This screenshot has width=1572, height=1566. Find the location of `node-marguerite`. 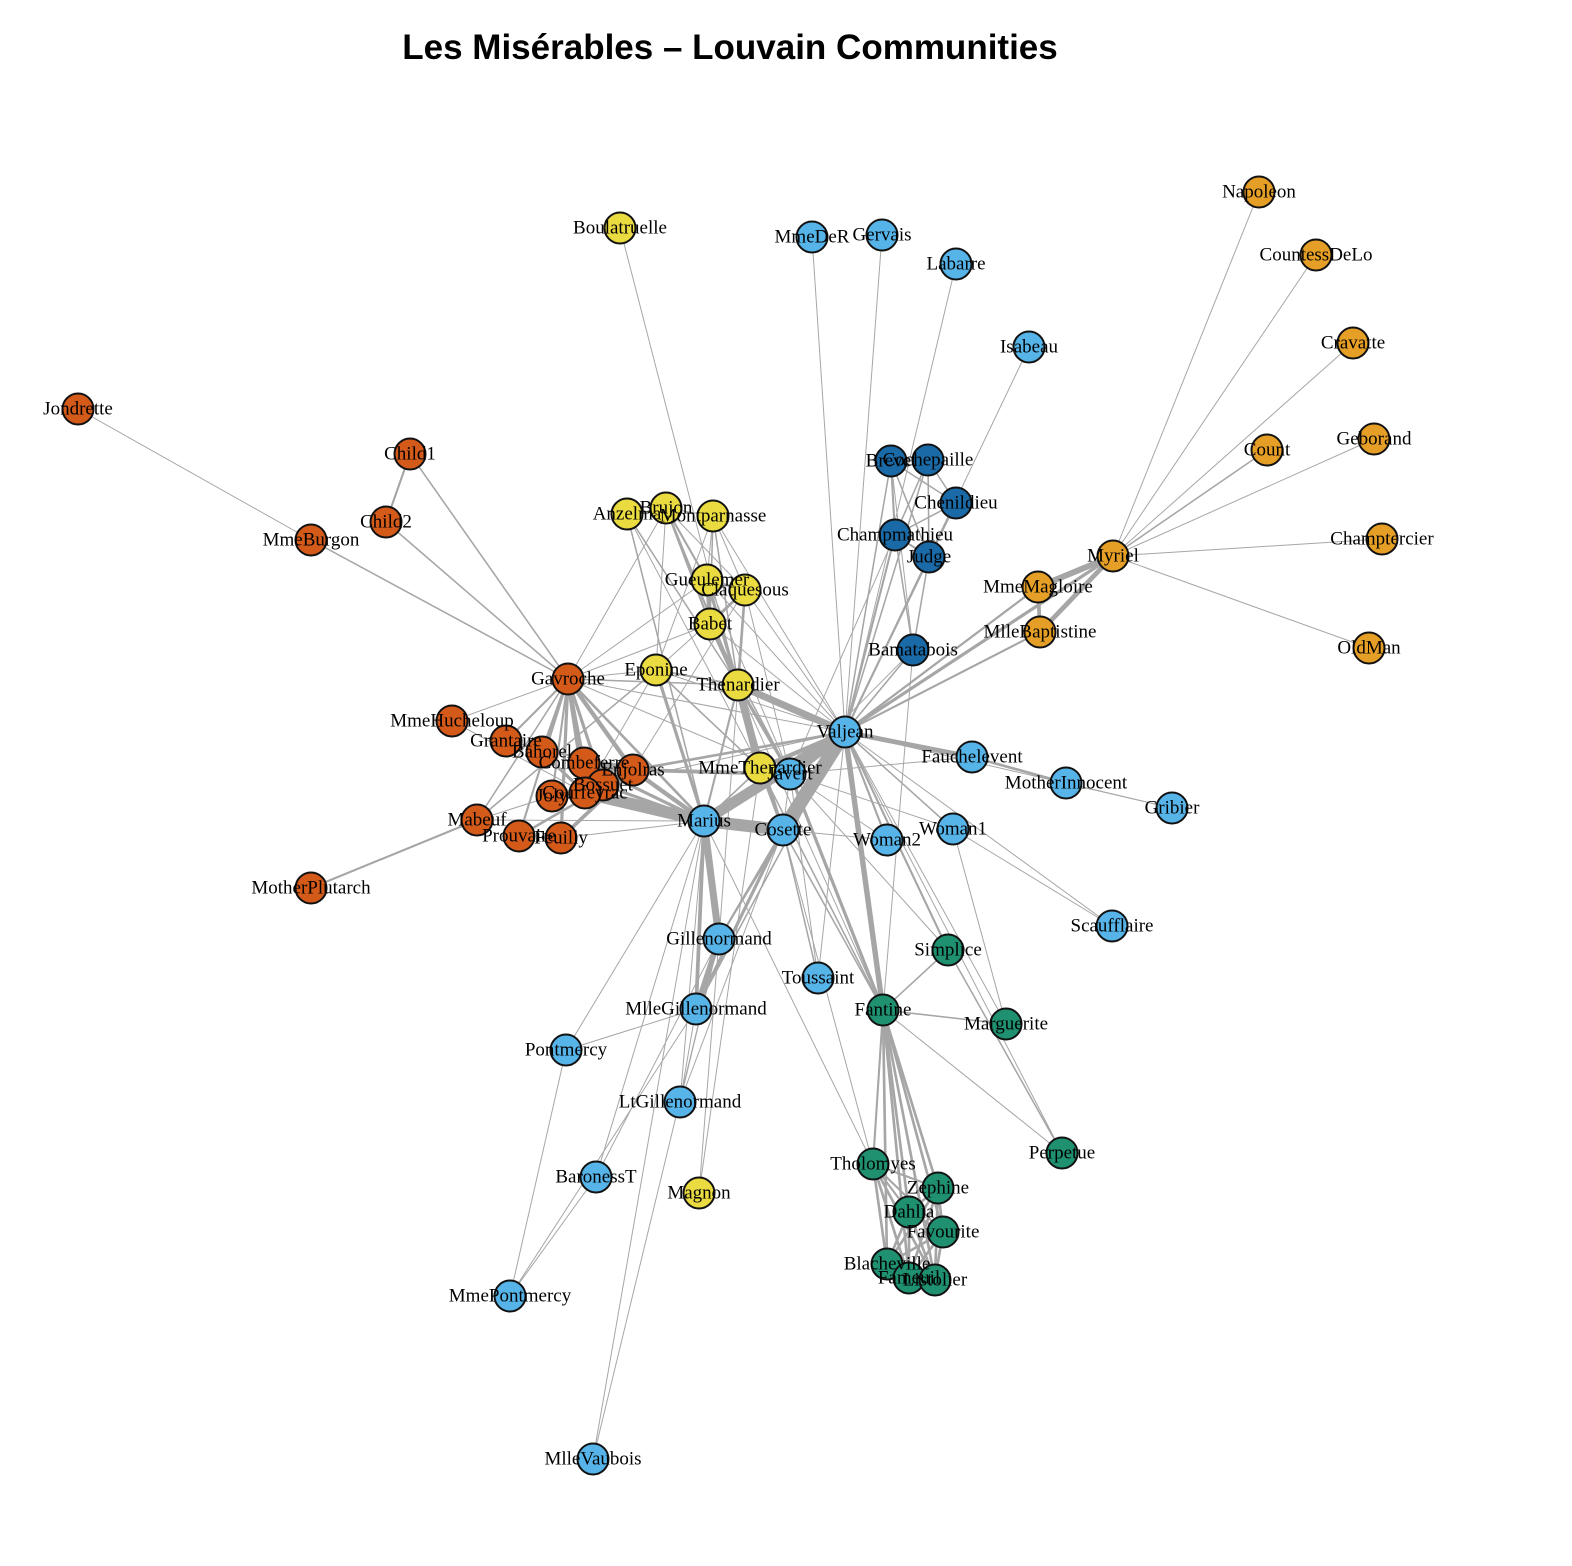

node-marguerite is located at coordinates (1006, 1024).